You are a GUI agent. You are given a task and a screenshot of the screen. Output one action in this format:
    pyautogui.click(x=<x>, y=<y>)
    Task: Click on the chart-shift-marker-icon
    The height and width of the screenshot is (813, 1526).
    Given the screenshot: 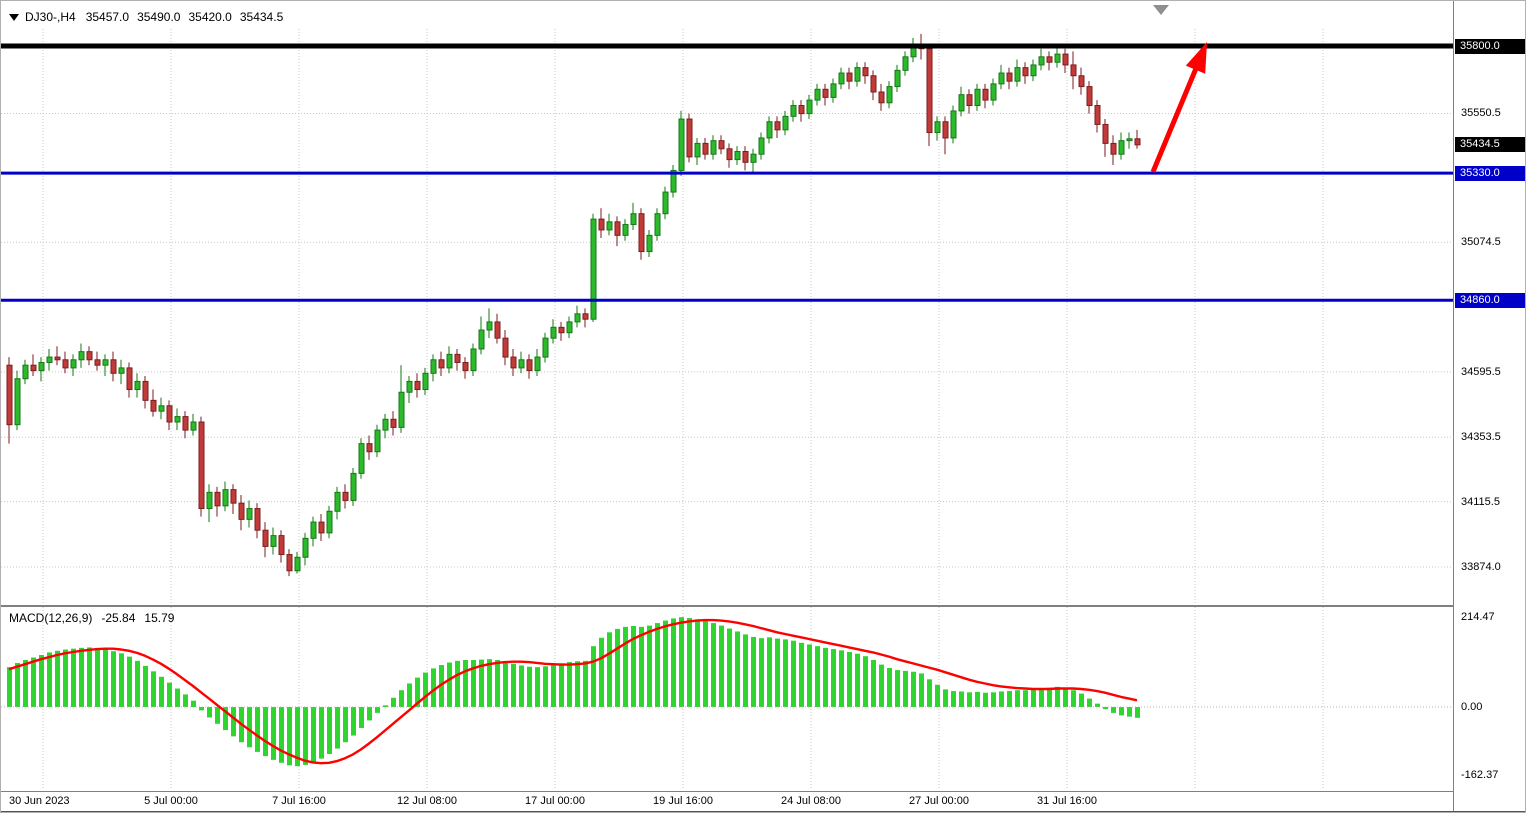 What is the action you would take?
    pyautogui.click(x=1161, y=10)
    